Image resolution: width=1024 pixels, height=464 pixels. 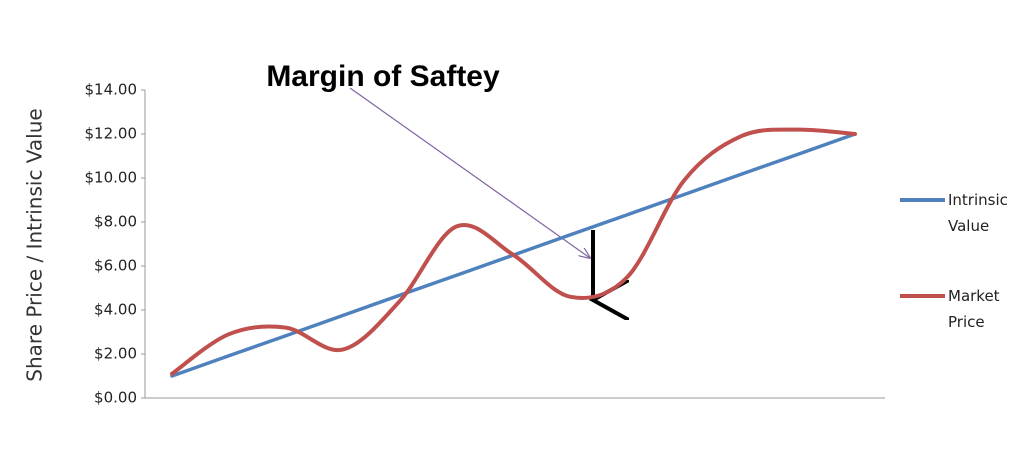 I want to click on y-axis-label: Share Price / Intrinsic Value, so click(x=35, y=244).